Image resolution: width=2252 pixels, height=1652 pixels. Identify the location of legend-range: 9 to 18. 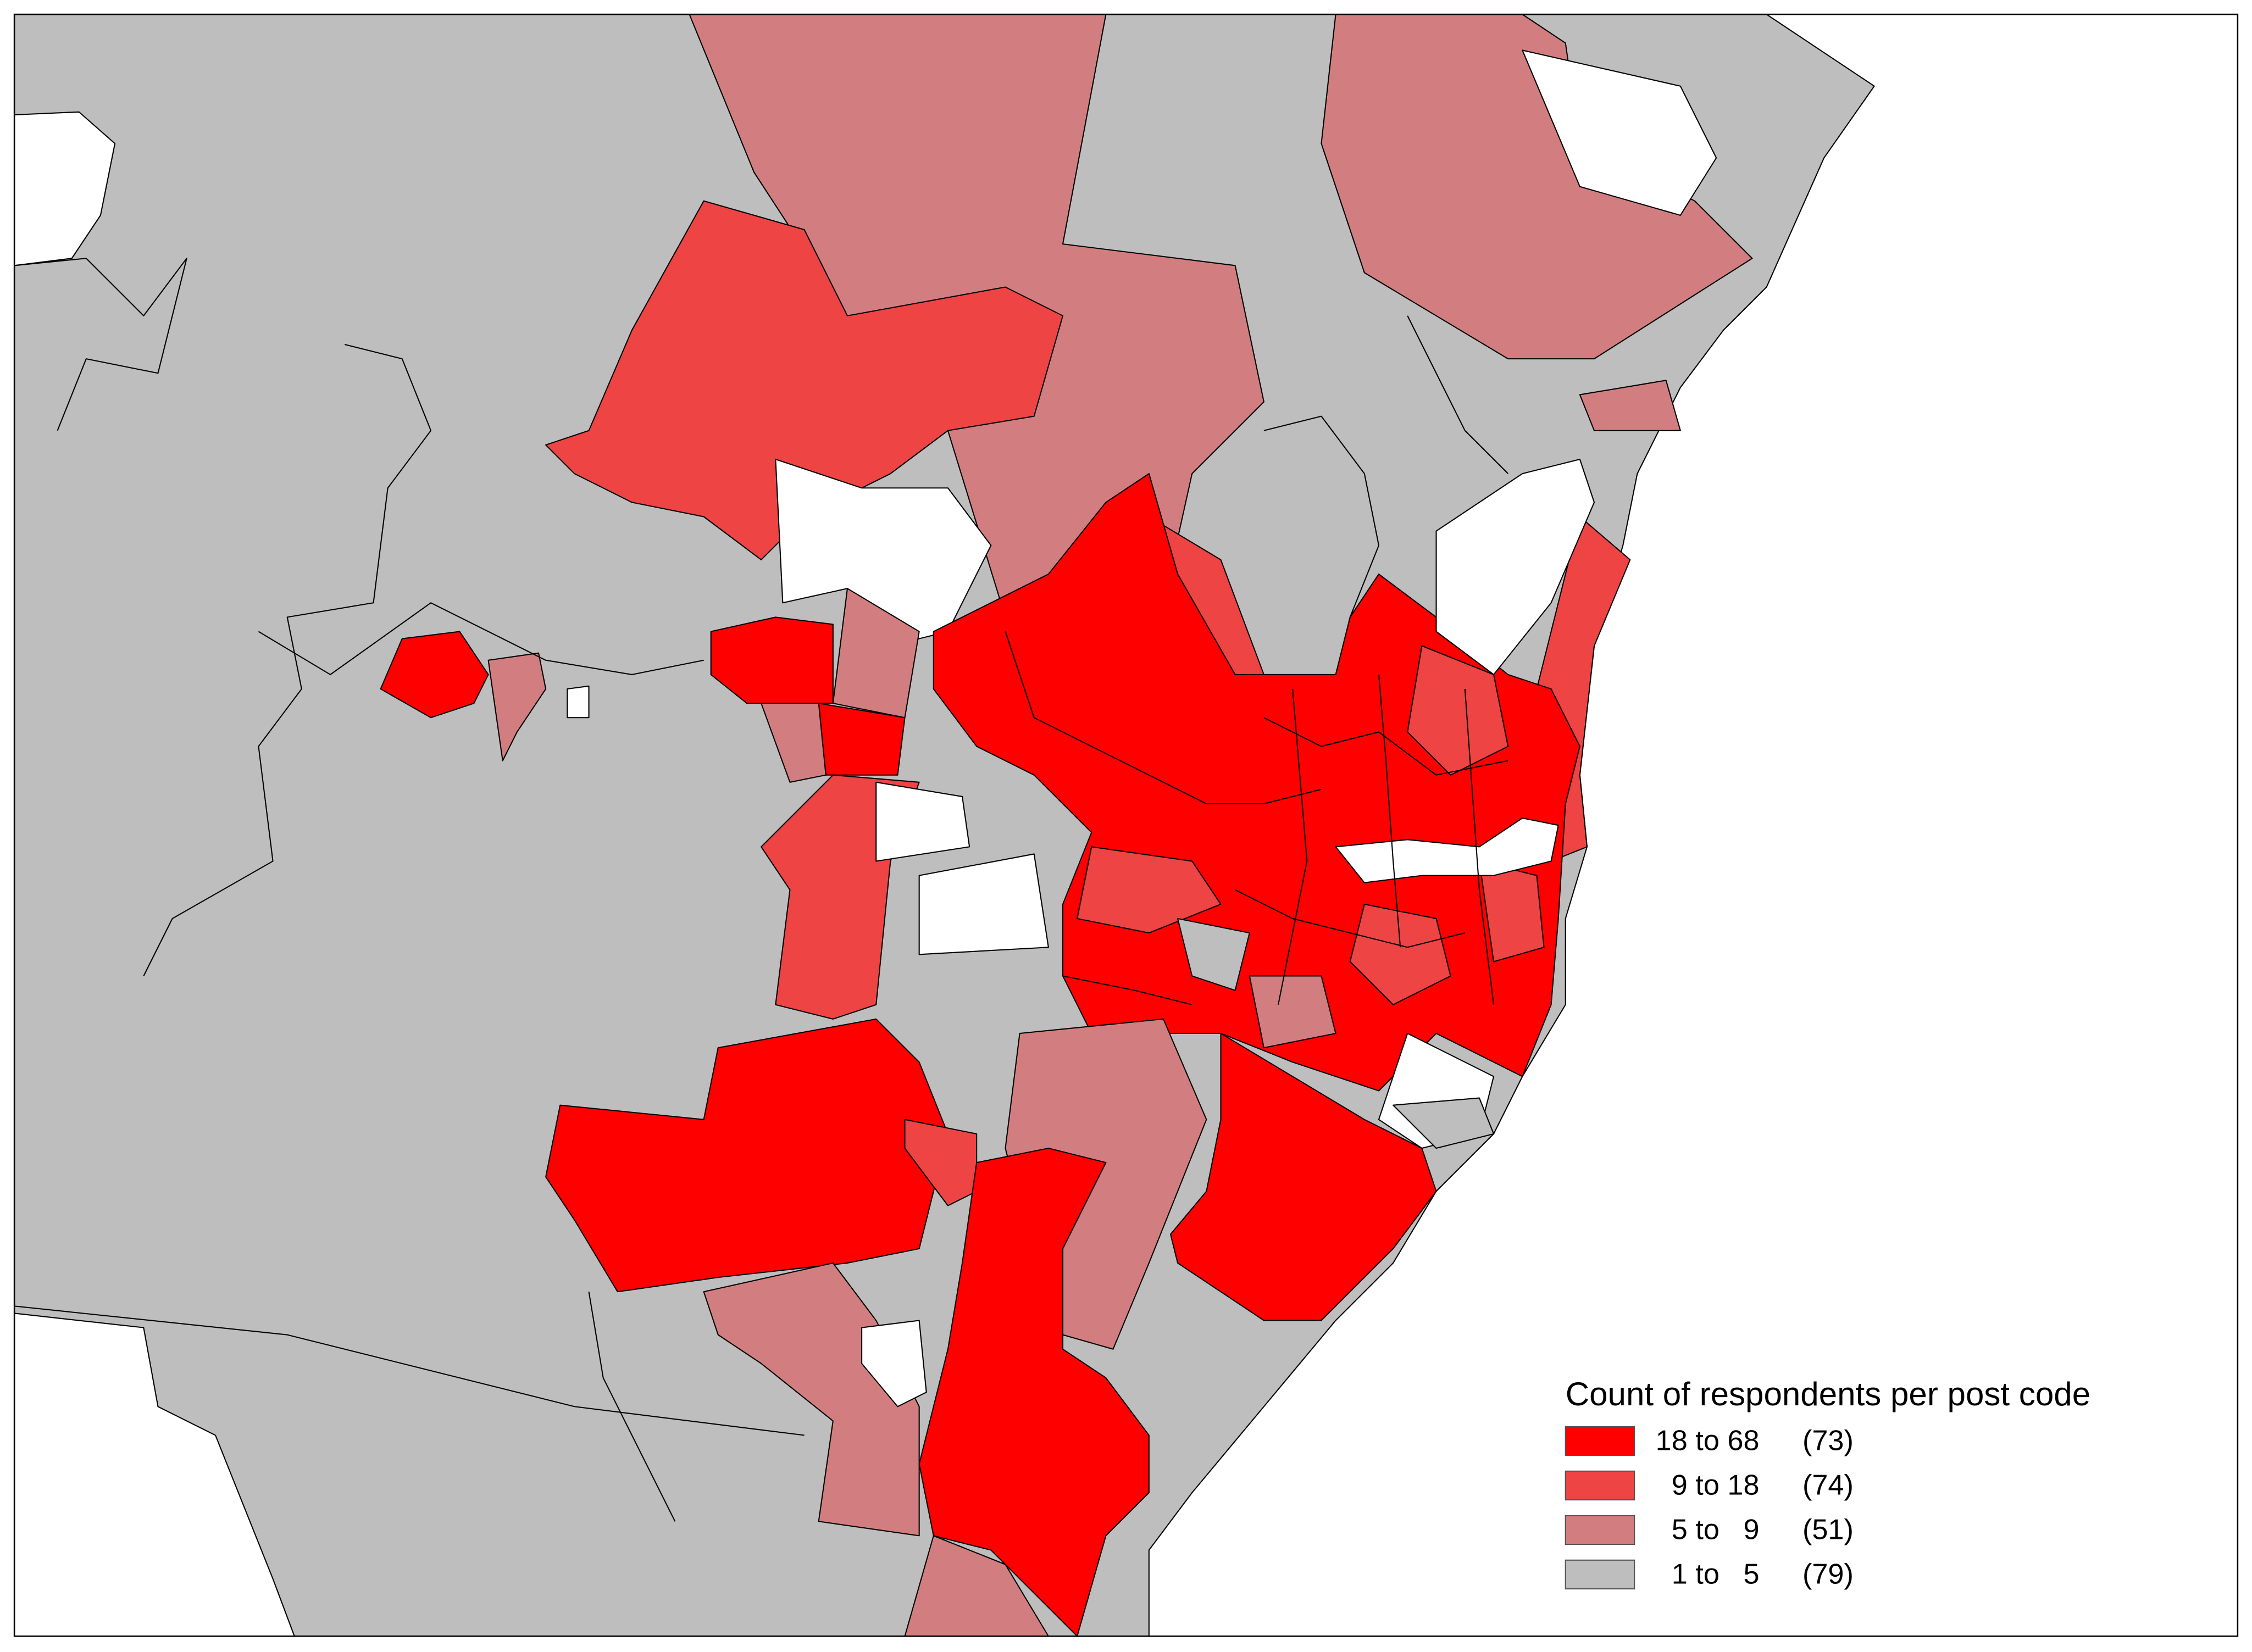
(1716, 1485).